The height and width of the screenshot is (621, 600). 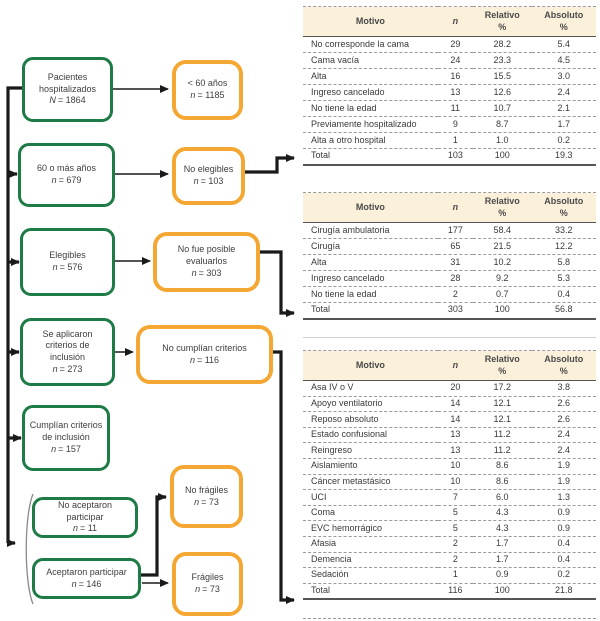 I want to click on box-no-elegibles: No elegibles n = 103, so click(x=208, y=176).